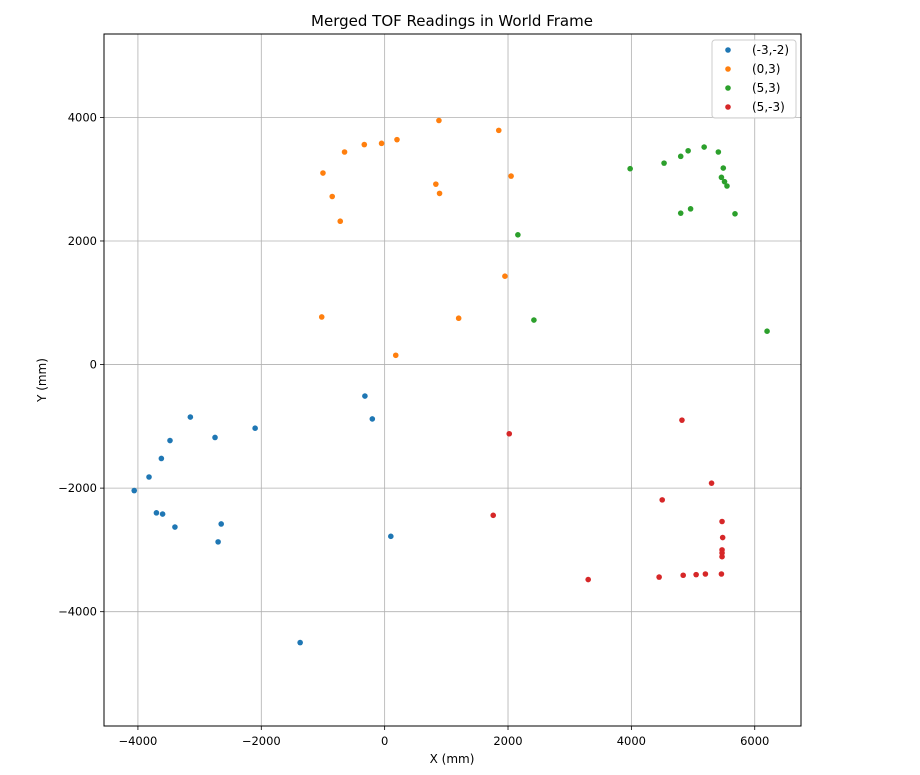 Image resolution: width=920 pixels, height=775 pixels. Describe the element at coordinates (452, 759) in the screenshot. I see `x-axis-label: X (mm)` at that location.